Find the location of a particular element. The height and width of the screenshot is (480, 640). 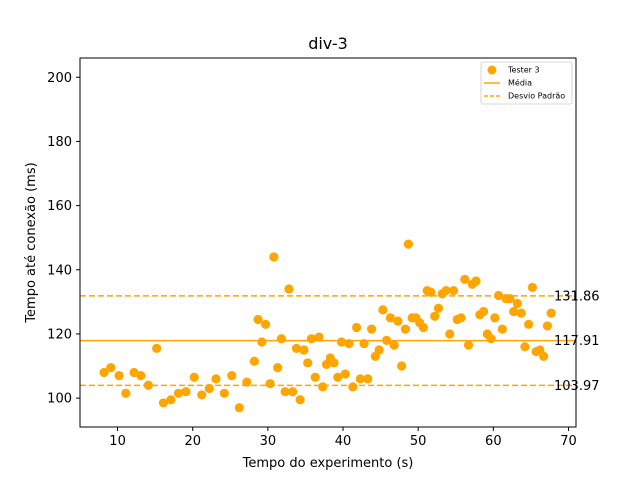

x-axis-ticks: 10 20 30 40 50 60 70 is located at coordinates (343, 438).